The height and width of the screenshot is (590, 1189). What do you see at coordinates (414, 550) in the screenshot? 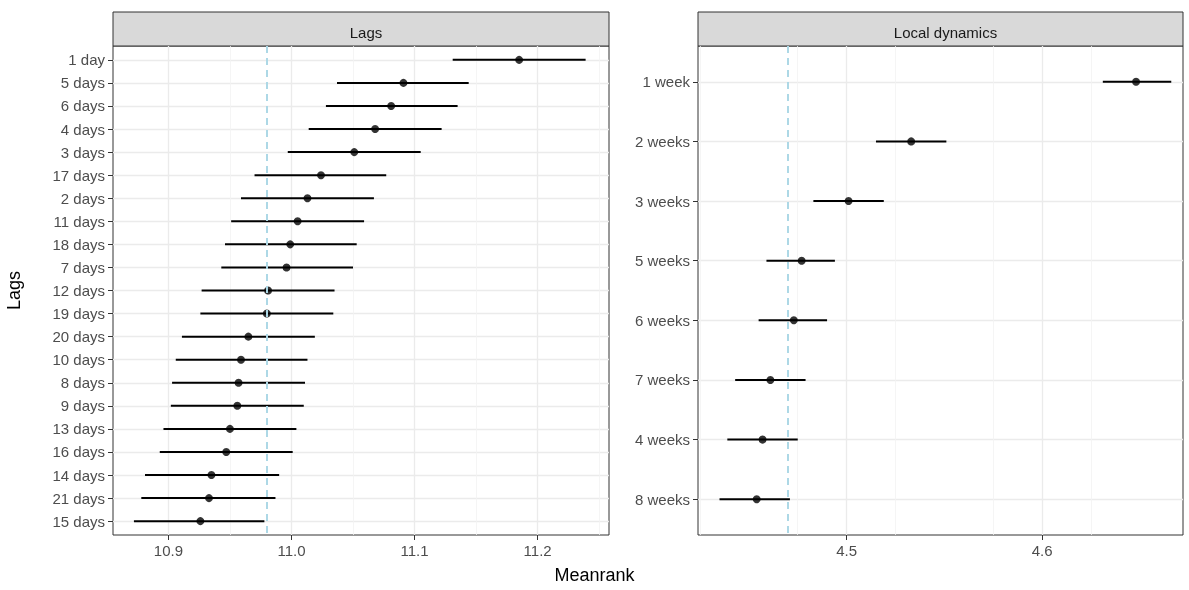
I see `x-tick-label: 11.1` at bounding box center [414, 550].